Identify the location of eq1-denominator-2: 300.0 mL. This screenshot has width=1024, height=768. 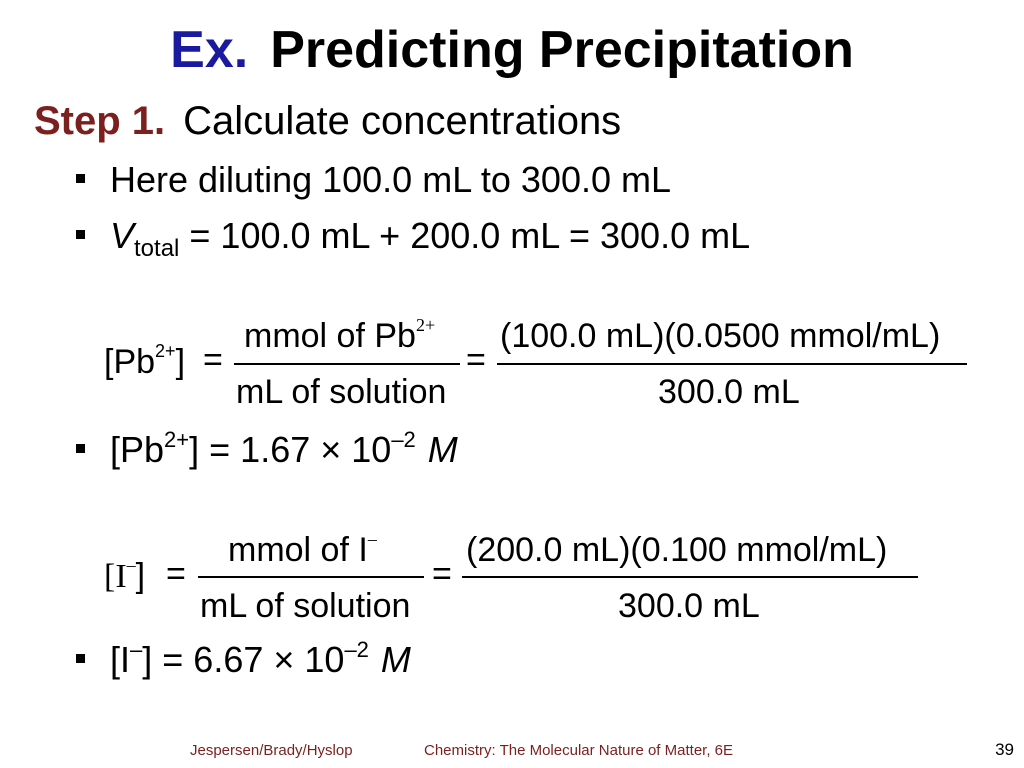
(729, 392).